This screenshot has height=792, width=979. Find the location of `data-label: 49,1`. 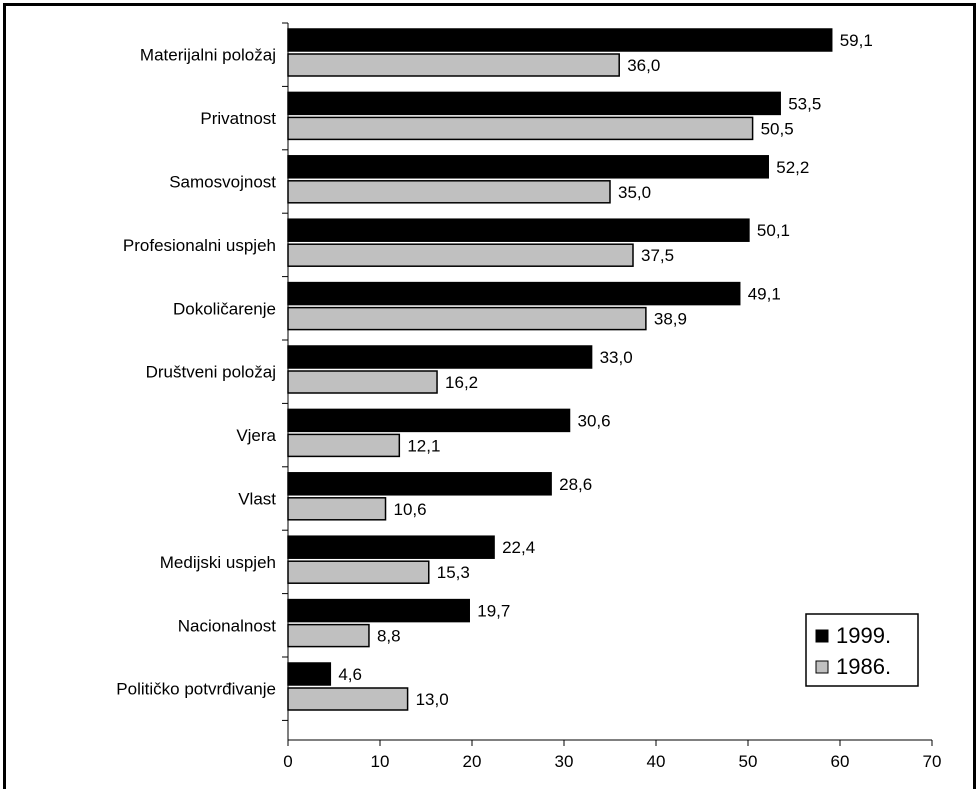

data-label: 49,1 is located at coordinates (764, 294).